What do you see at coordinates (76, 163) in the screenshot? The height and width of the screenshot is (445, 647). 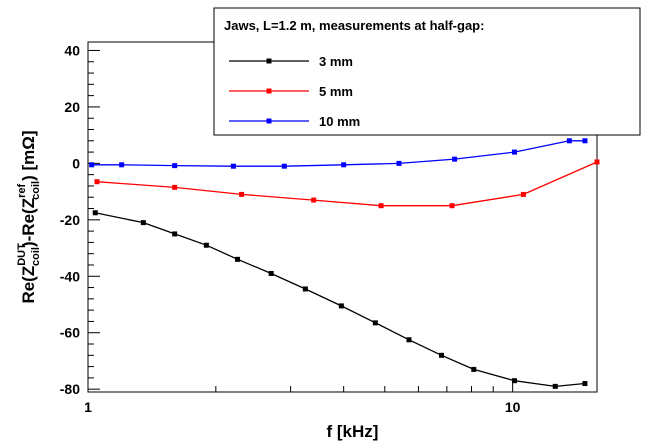 I see `y-tick-label: 0` at bounding box center [76, 163].